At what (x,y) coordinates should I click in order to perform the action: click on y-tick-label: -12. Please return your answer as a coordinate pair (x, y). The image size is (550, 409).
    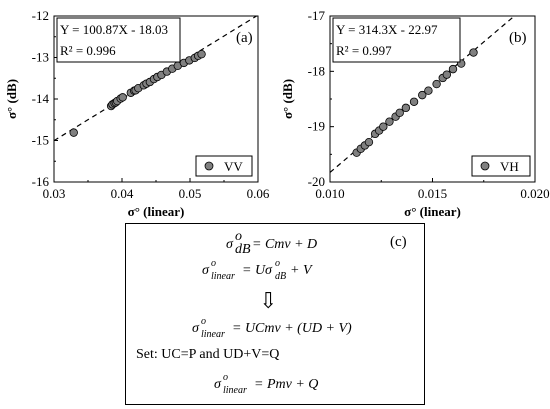
    Looking at the image, I should click on (40, 15).